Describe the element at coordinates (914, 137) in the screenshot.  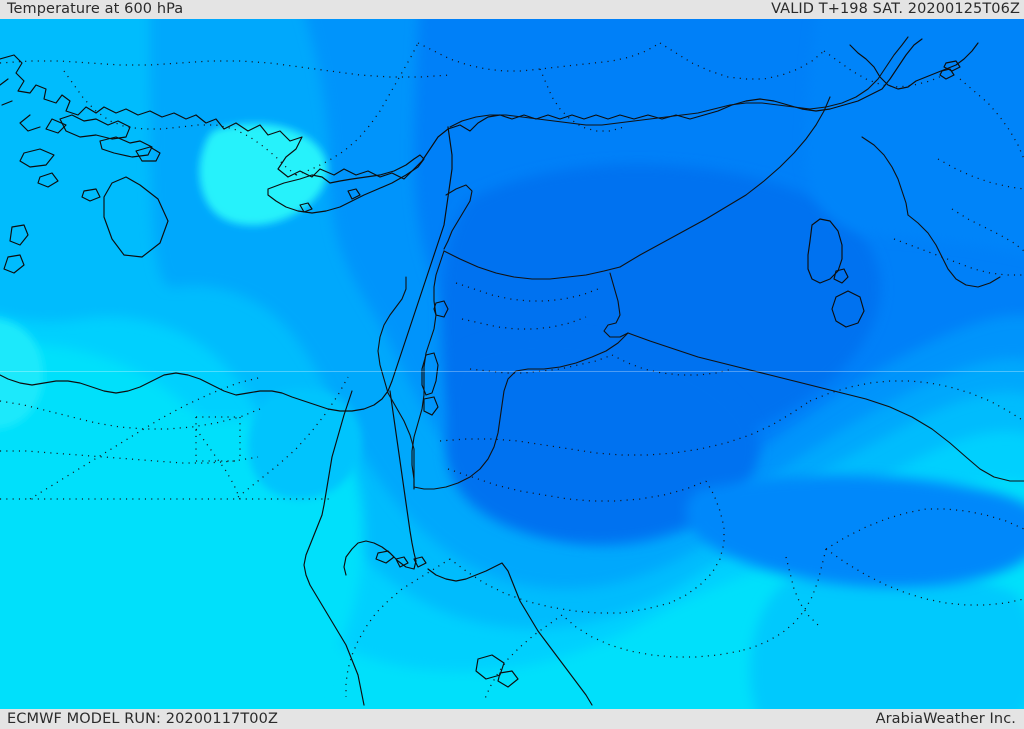
I see `cold-area-iraq` at that location.